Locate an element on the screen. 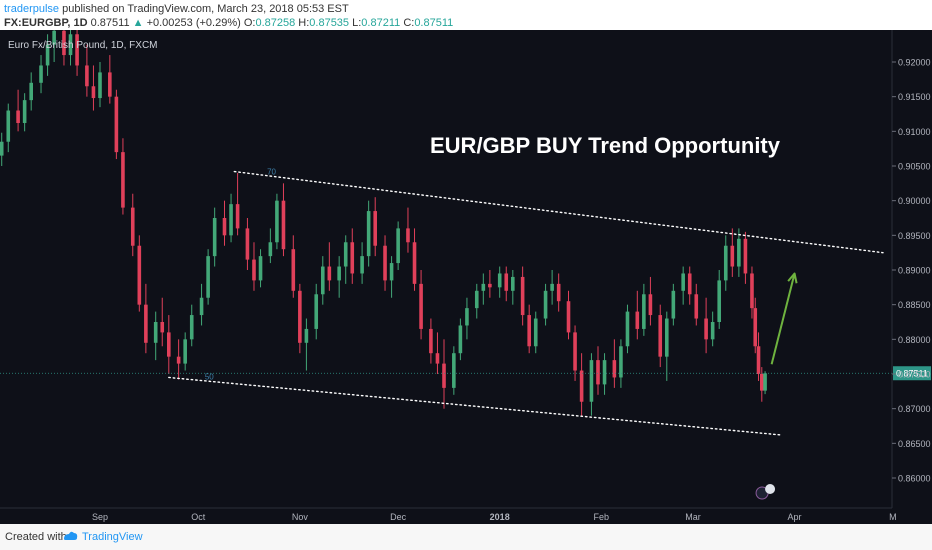  open-label: O: is located at coordinates (249, 23).